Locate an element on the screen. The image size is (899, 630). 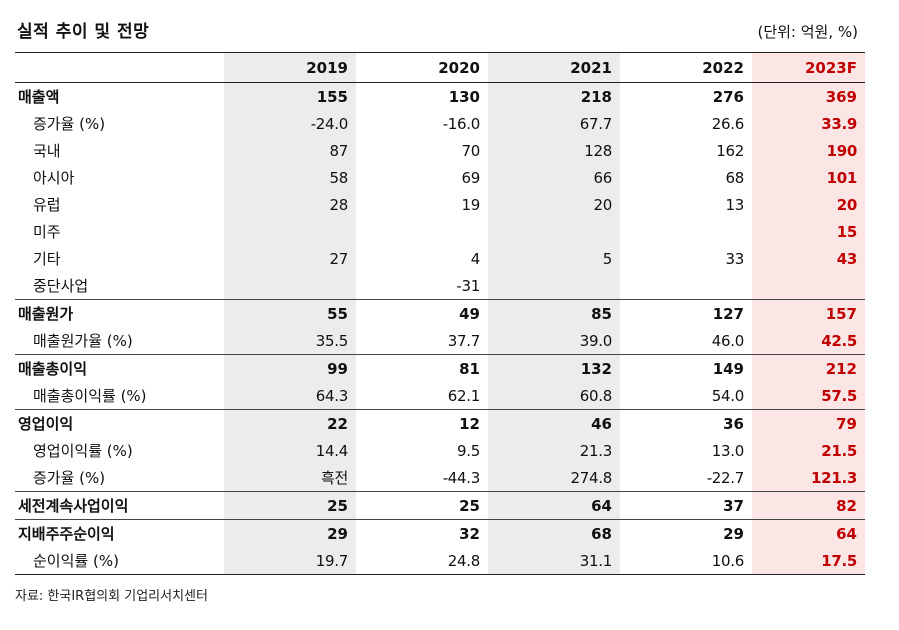
row-label: 지배주주순이익 is located at coordinates (119, 533).